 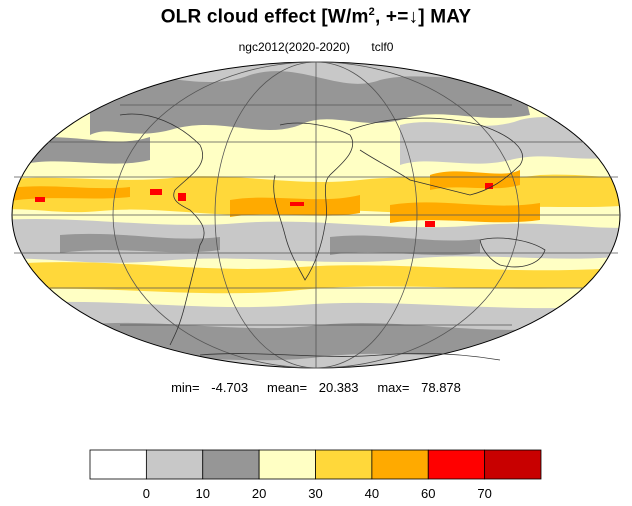 What do you see at coordinates (146, 493) in the screenshot?
I see `colorbar-tick-label: 0` at bounding box center [146, 493].